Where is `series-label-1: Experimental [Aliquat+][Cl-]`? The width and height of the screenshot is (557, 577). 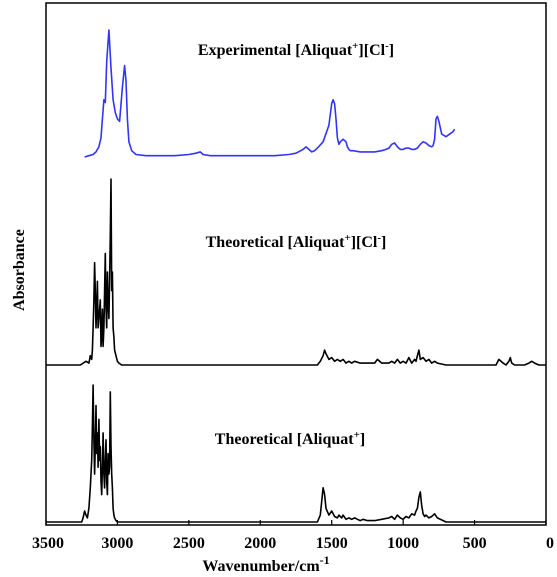 series-label-1: Experimental [Aliquat+][Cl-] is located at coordinates (296, 49).